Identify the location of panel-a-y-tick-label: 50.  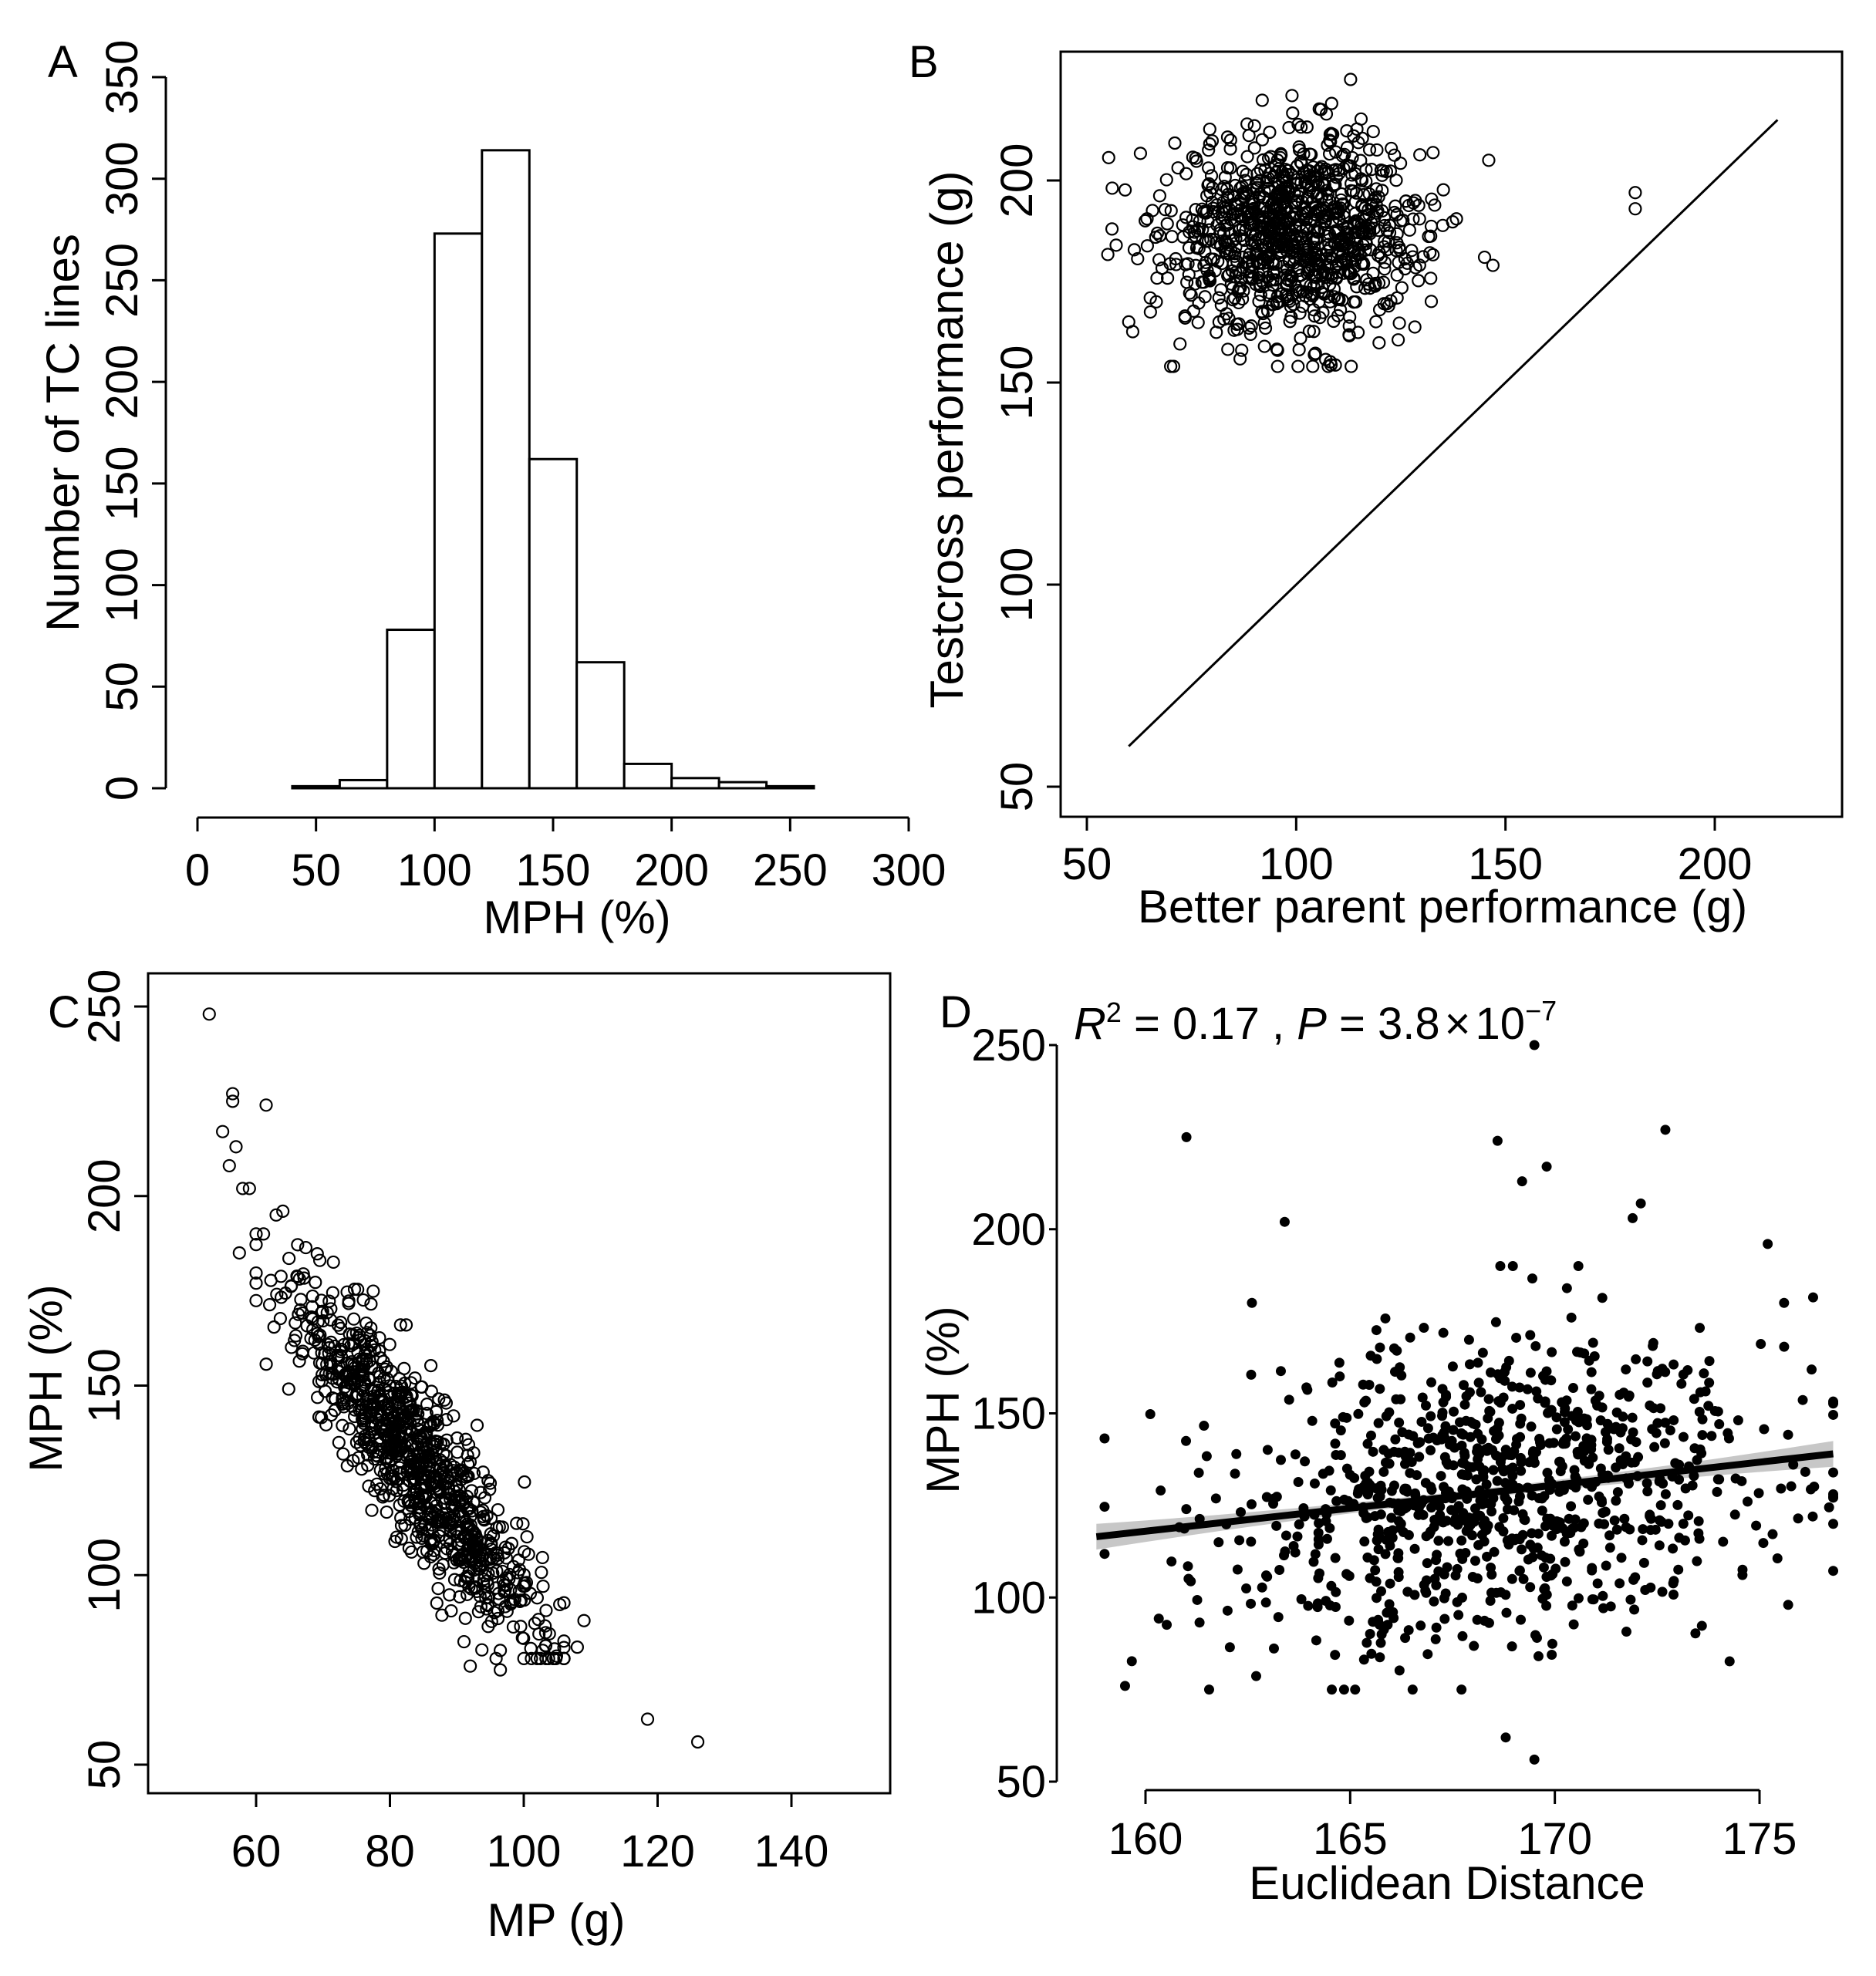
(122, 687).